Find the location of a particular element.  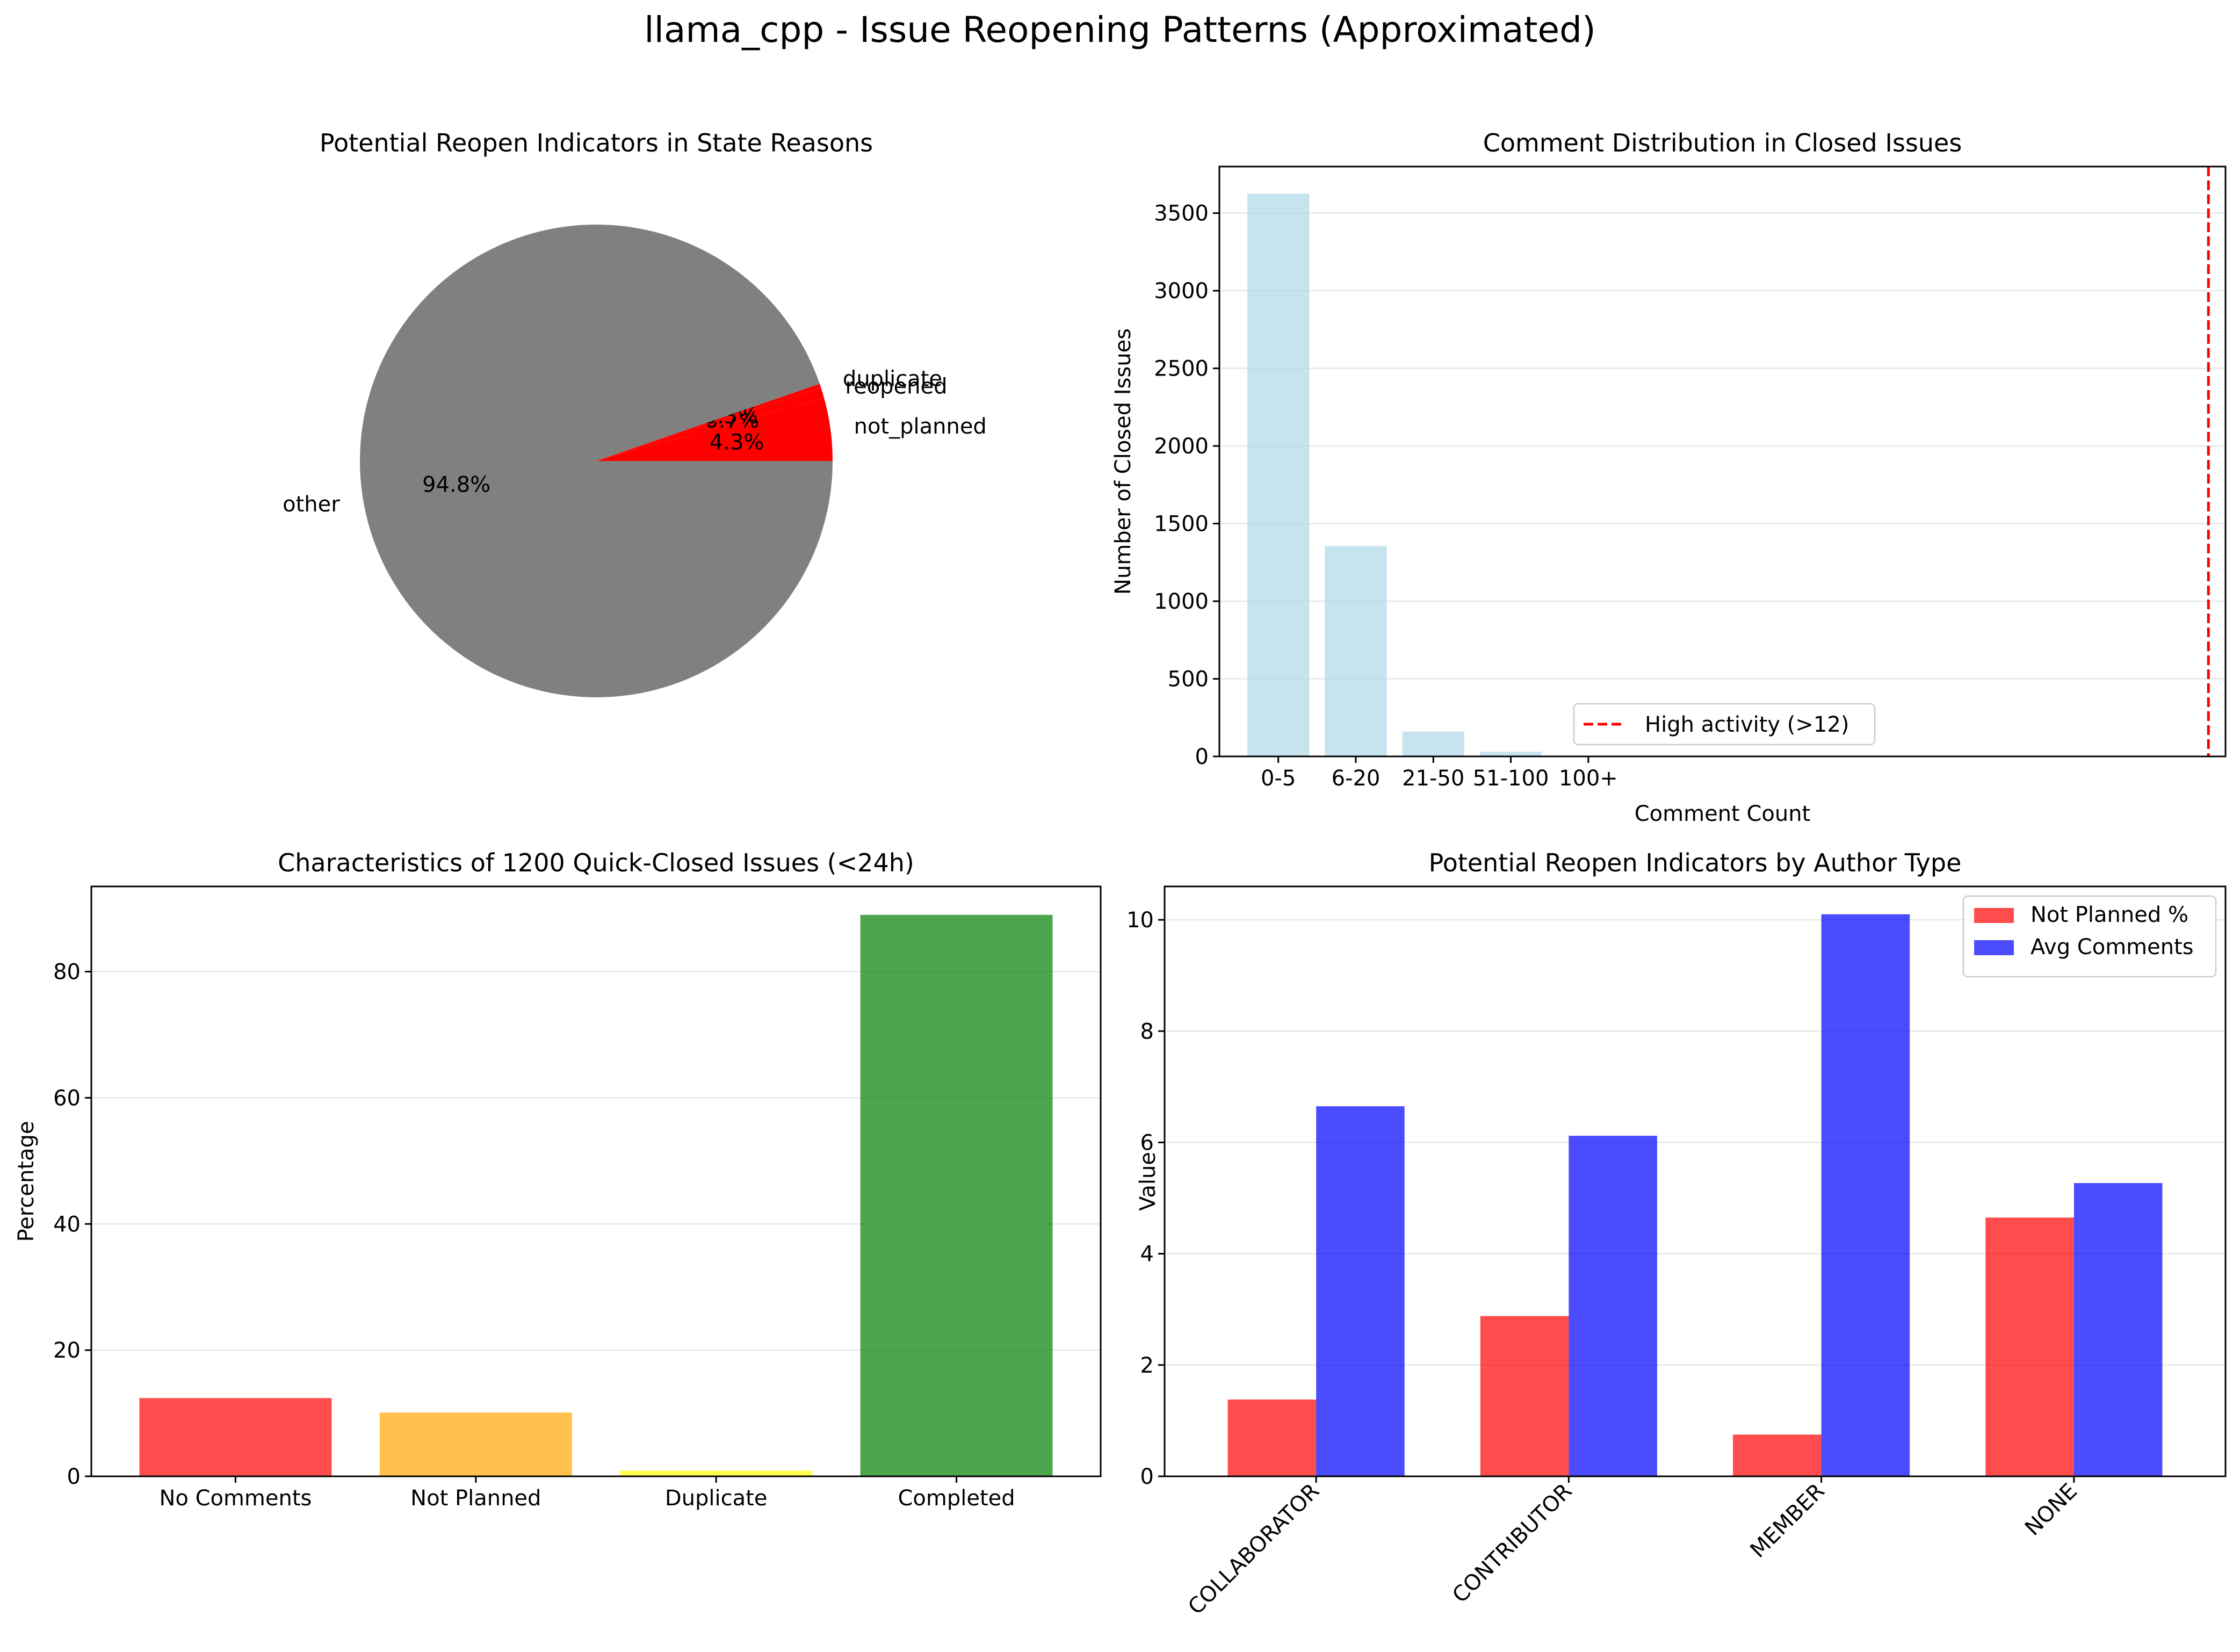

legend-label: Not Planned % is located at coordinates (2109, 915).